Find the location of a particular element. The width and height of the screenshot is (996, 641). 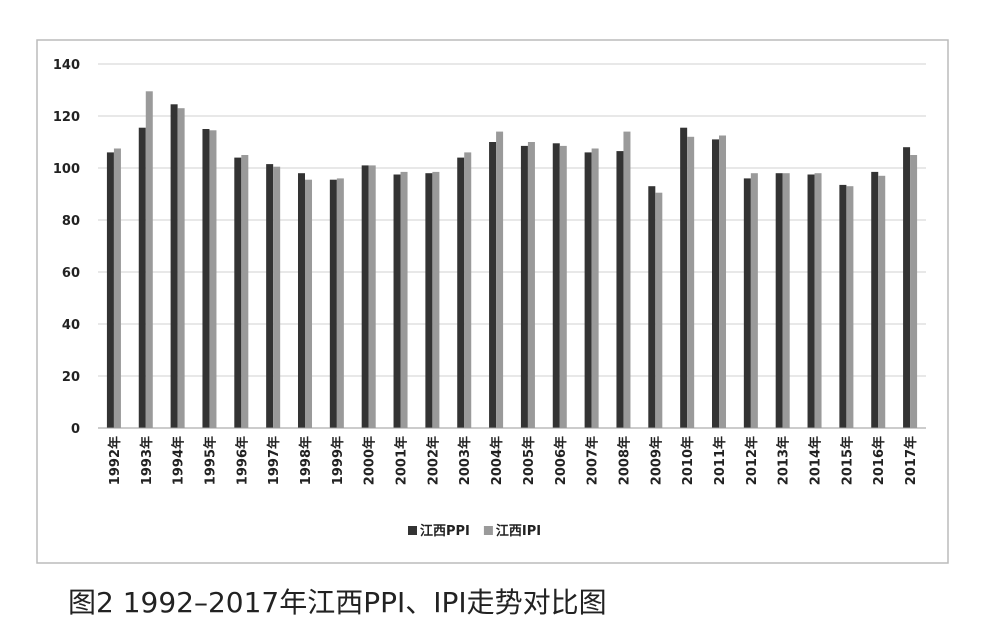

x-tick-label: 2009年 is located at coordinates (656, 460).